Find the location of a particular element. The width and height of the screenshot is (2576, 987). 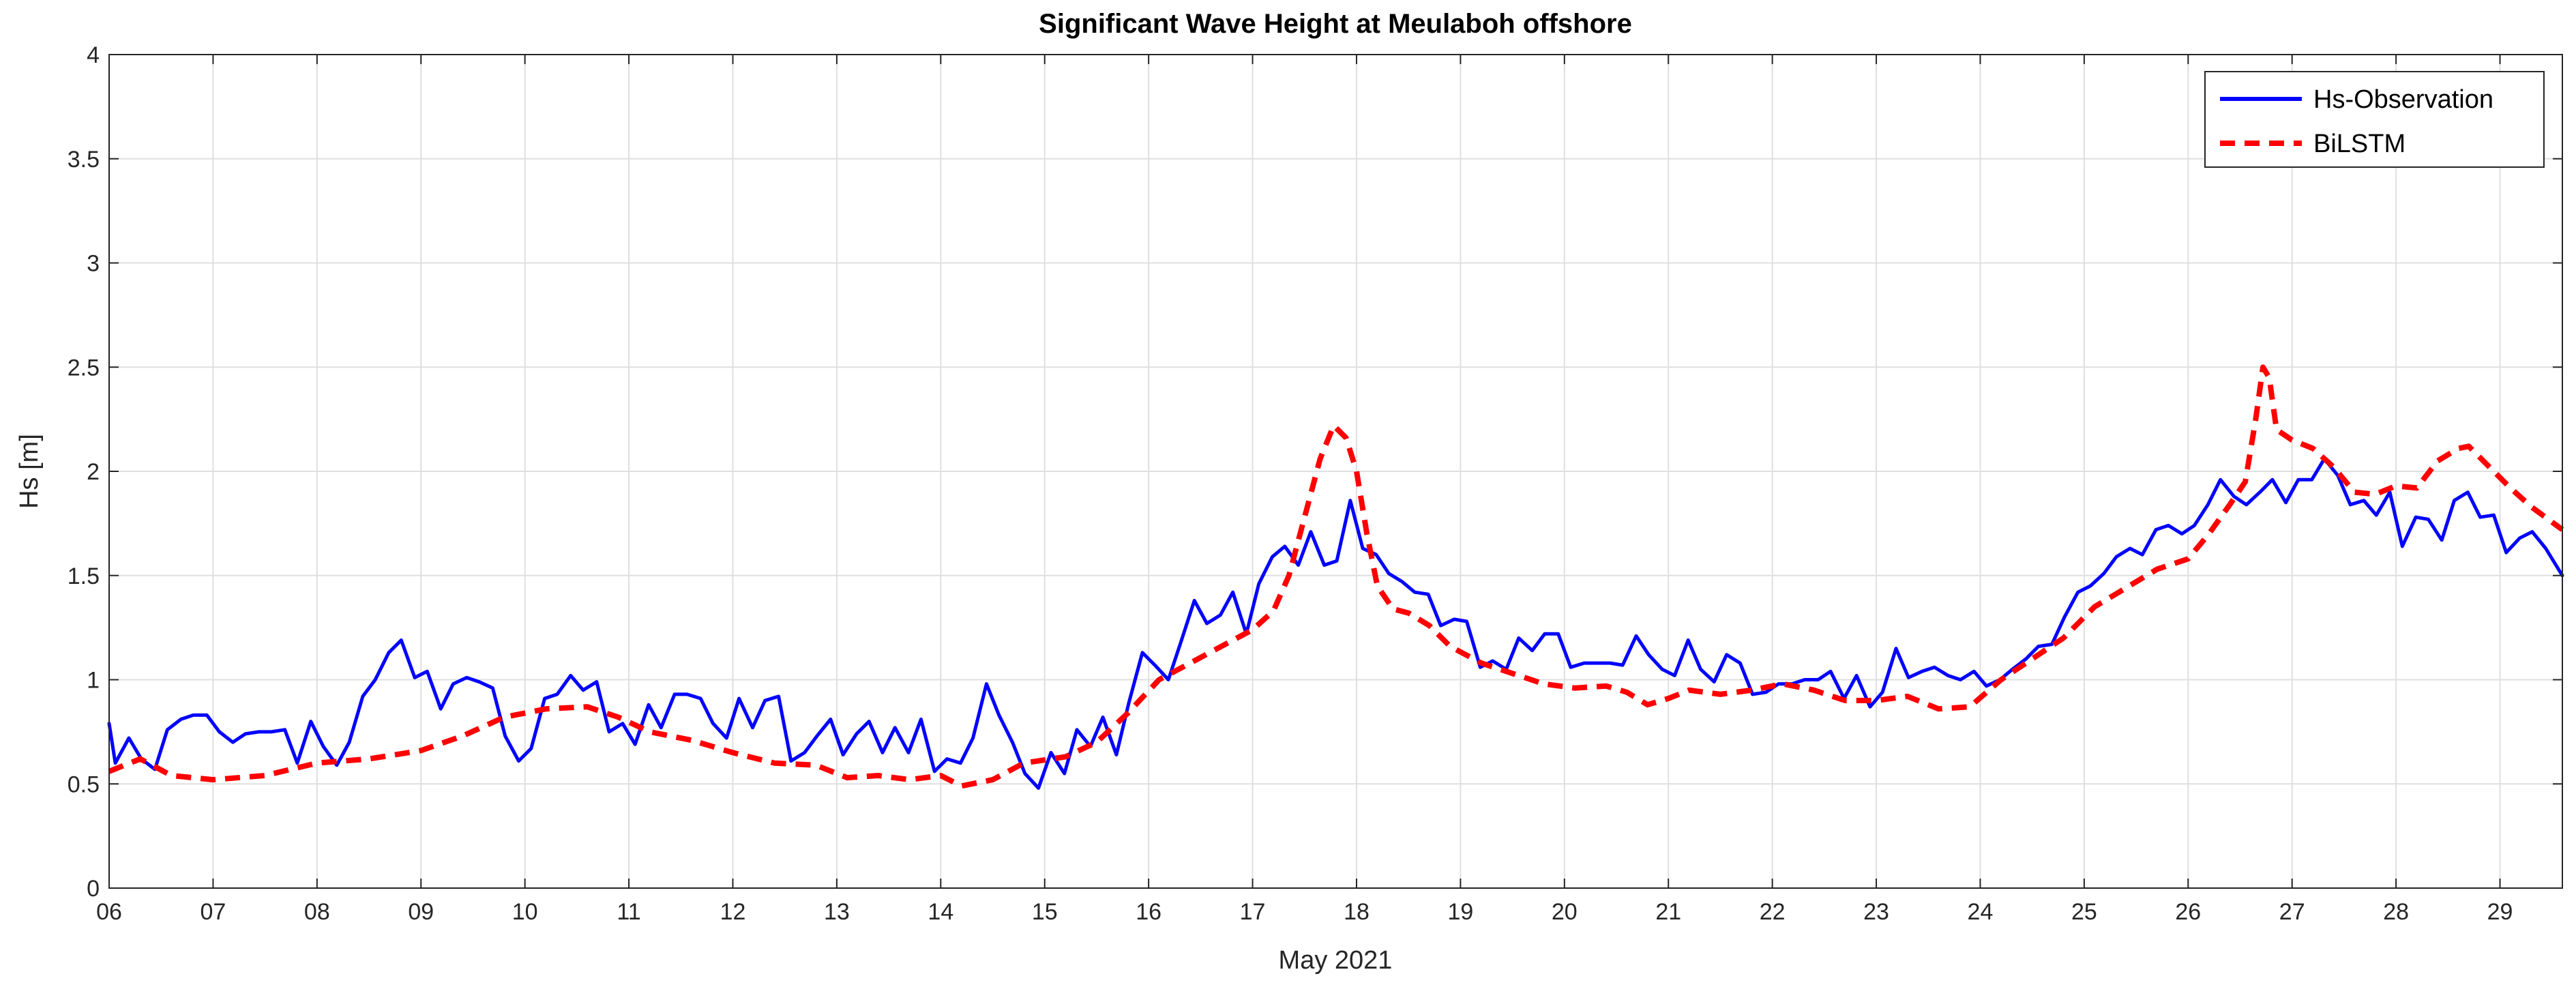

x-tick-label: 15 is located at coordinates (1045, 912).